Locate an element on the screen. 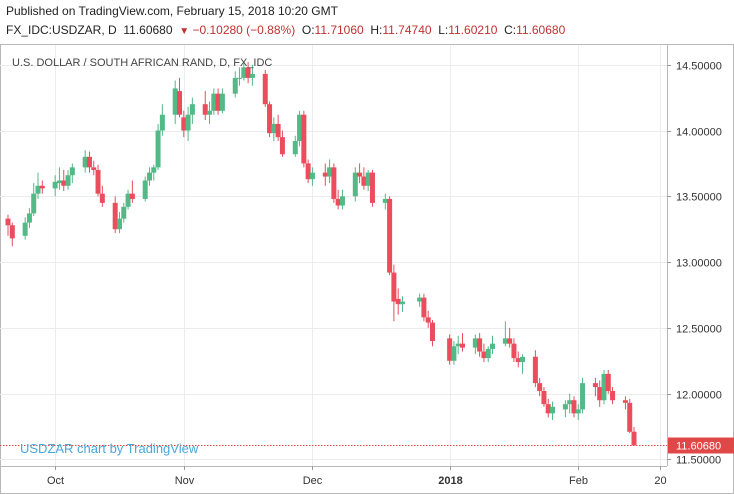  last-price-tag is located at coordinates (701, 445).